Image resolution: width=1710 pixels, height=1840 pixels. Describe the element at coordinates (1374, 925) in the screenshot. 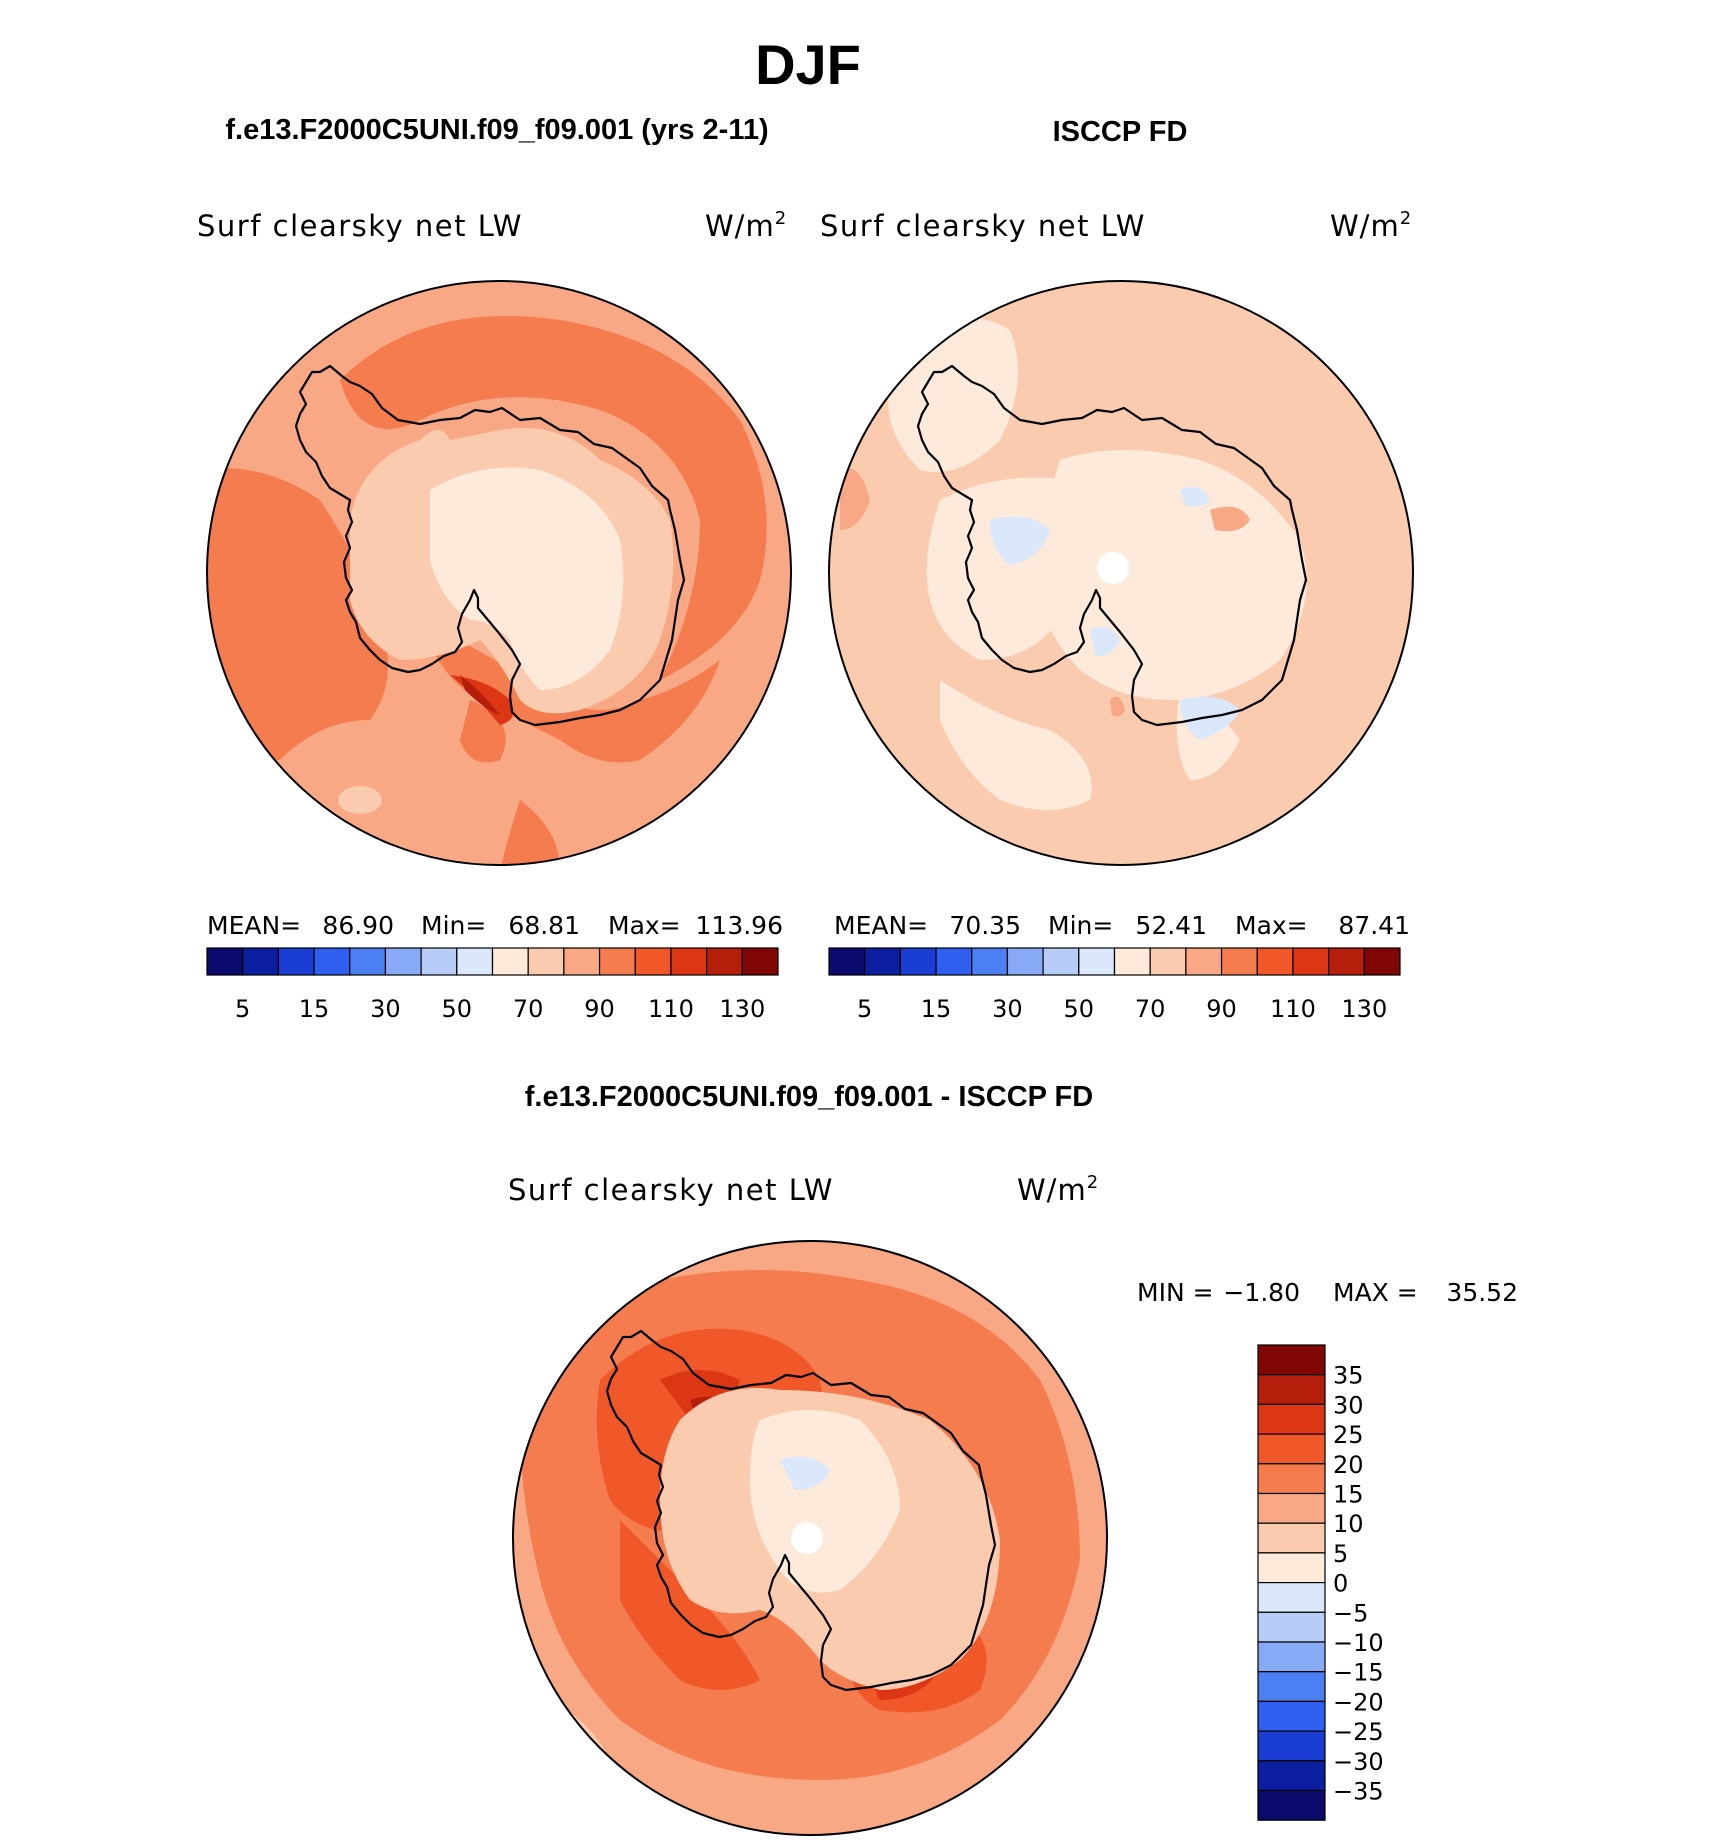

I see `svg-text: 87.41` at that location.